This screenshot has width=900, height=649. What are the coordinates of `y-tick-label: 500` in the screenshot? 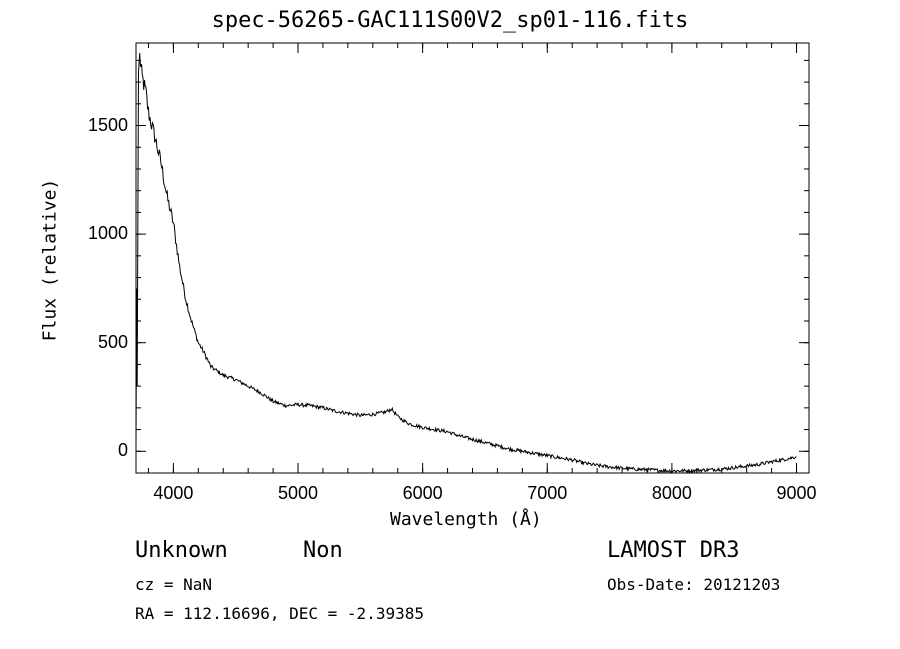 It's located at (112, 341).